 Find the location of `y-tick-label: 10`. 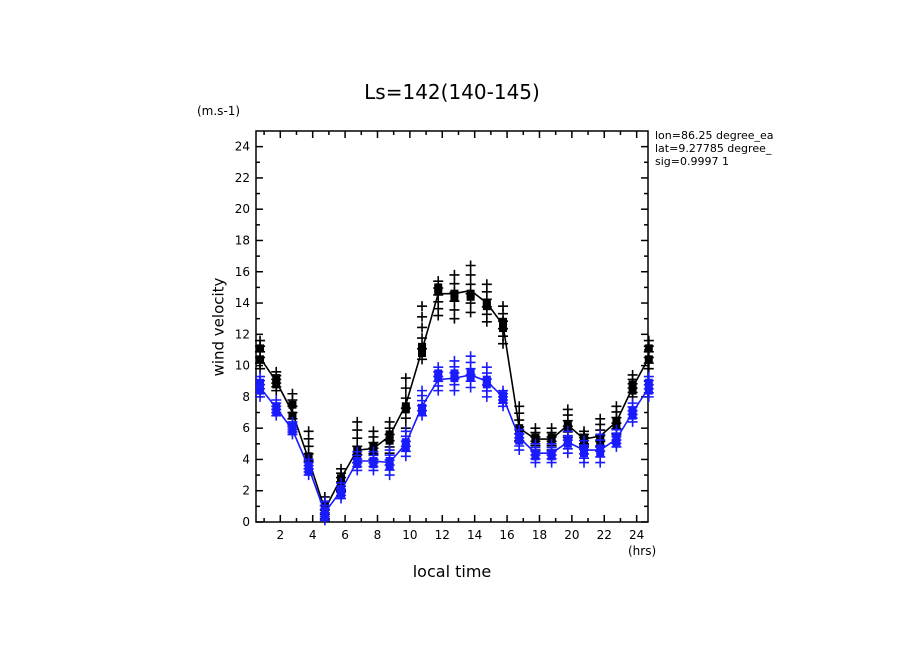

y-tick-label: 10 is located at coordinates (242, 366).